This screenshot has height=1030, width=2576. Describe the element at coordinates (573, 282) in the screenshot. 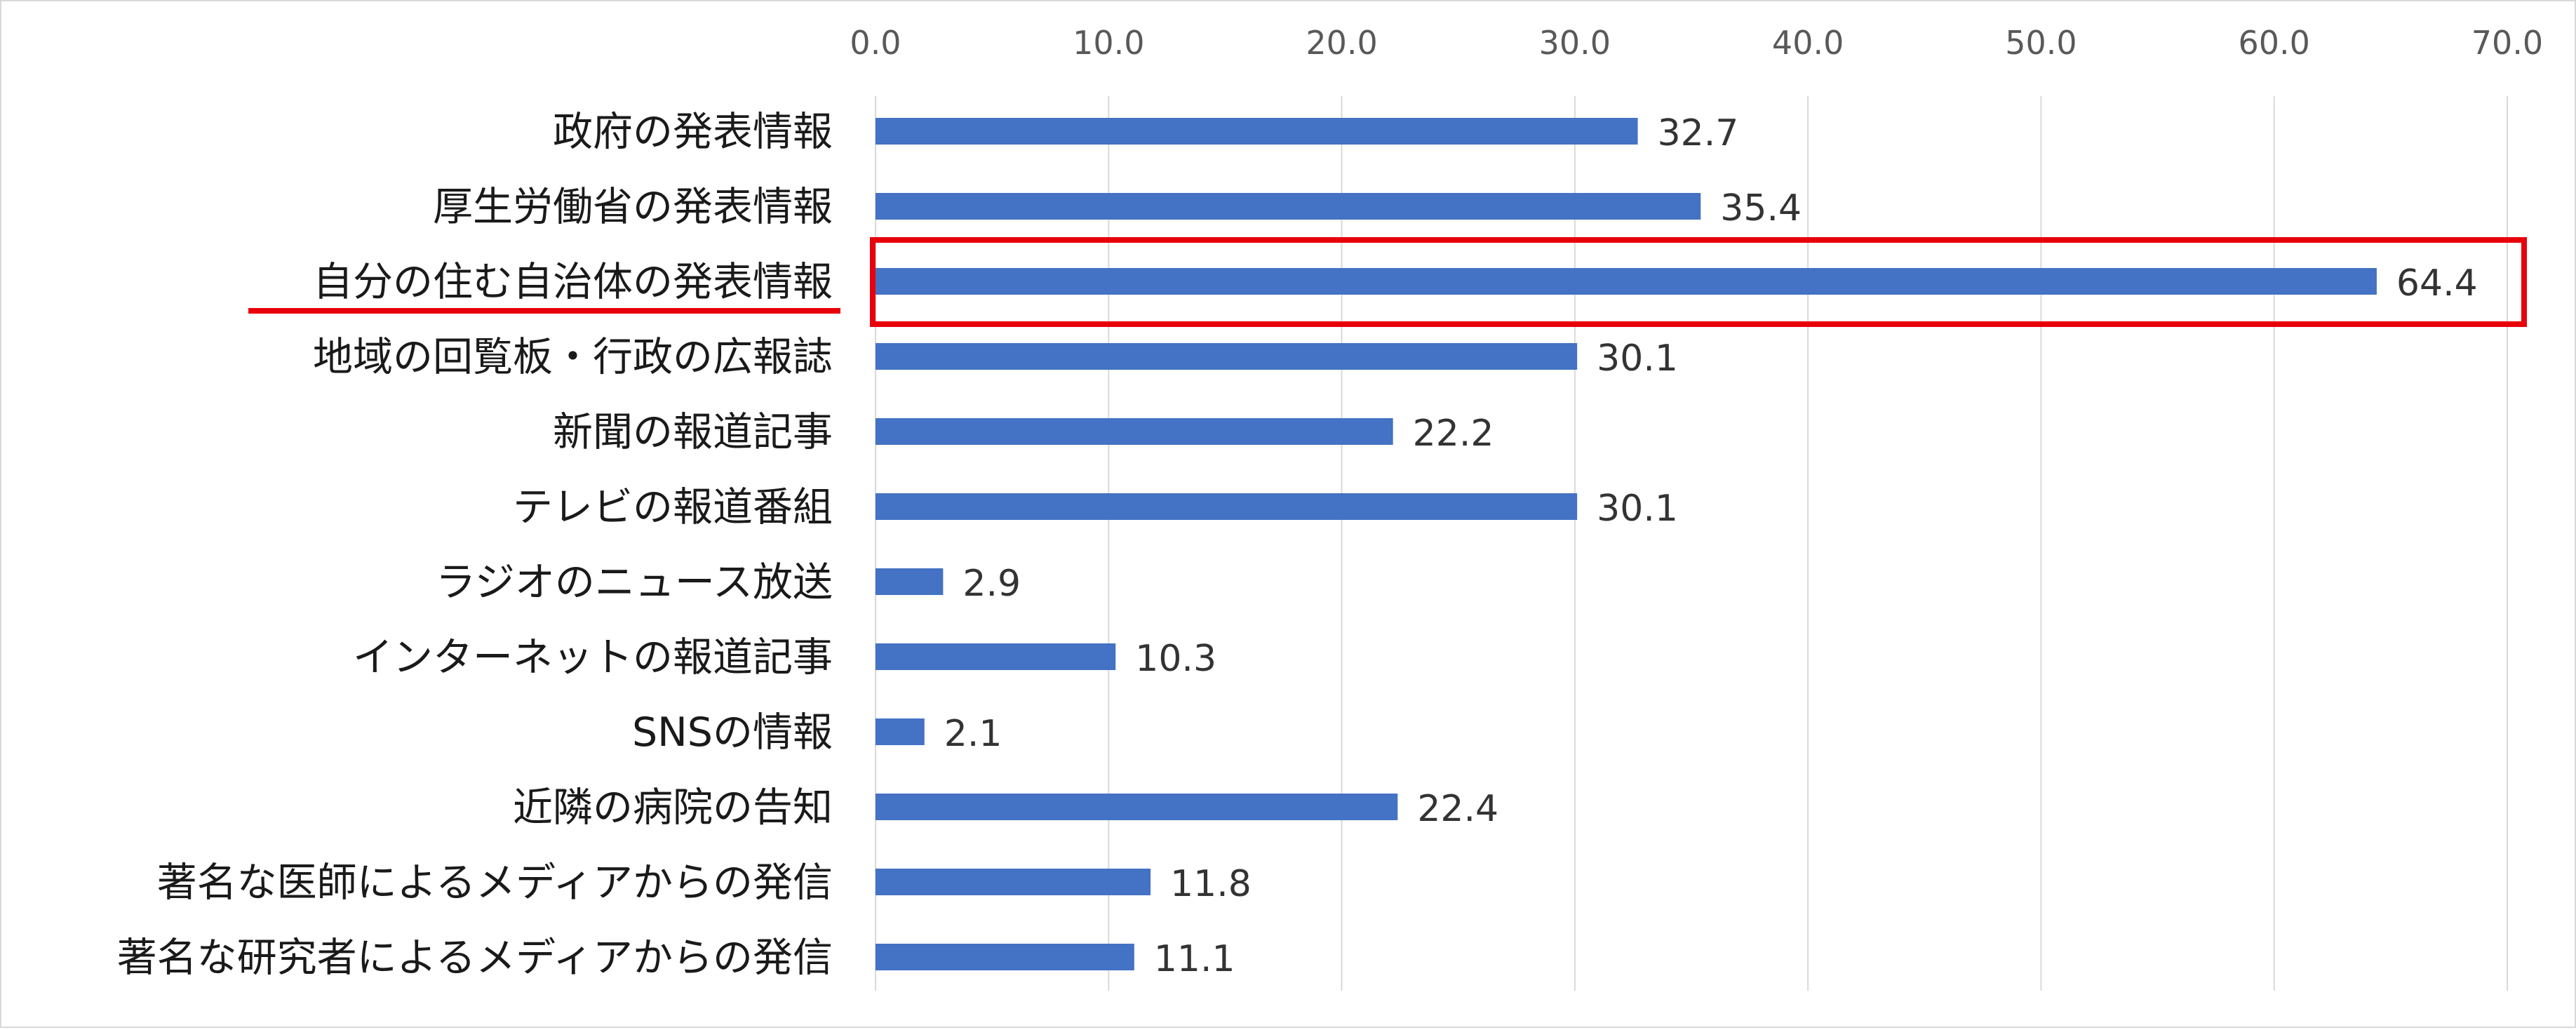

I see `category-label: 自分の住む自治体の発表情報` at that location.